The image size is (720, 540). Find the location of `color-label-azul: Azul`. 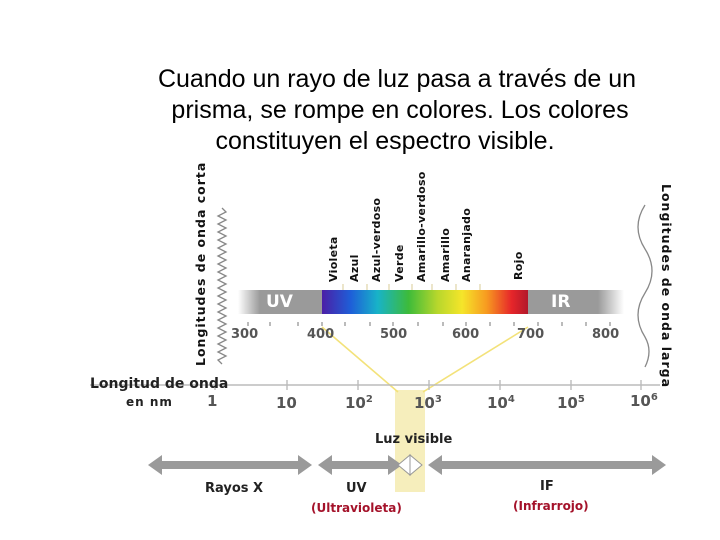

color-label-azul: Azul is located at coordinates (354, 268).